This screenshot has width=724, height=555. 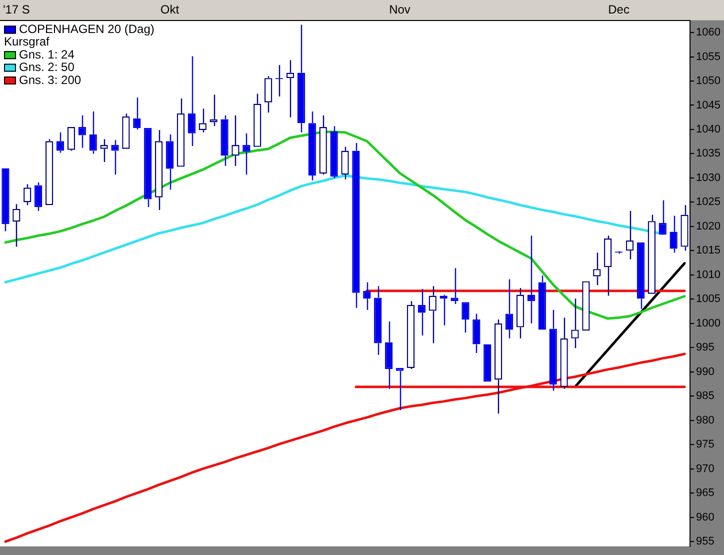 What do you see at coordinates (708, 250) in the screenshot?
I see `y-tick-label: 1015` at bounding box center [708, 250].